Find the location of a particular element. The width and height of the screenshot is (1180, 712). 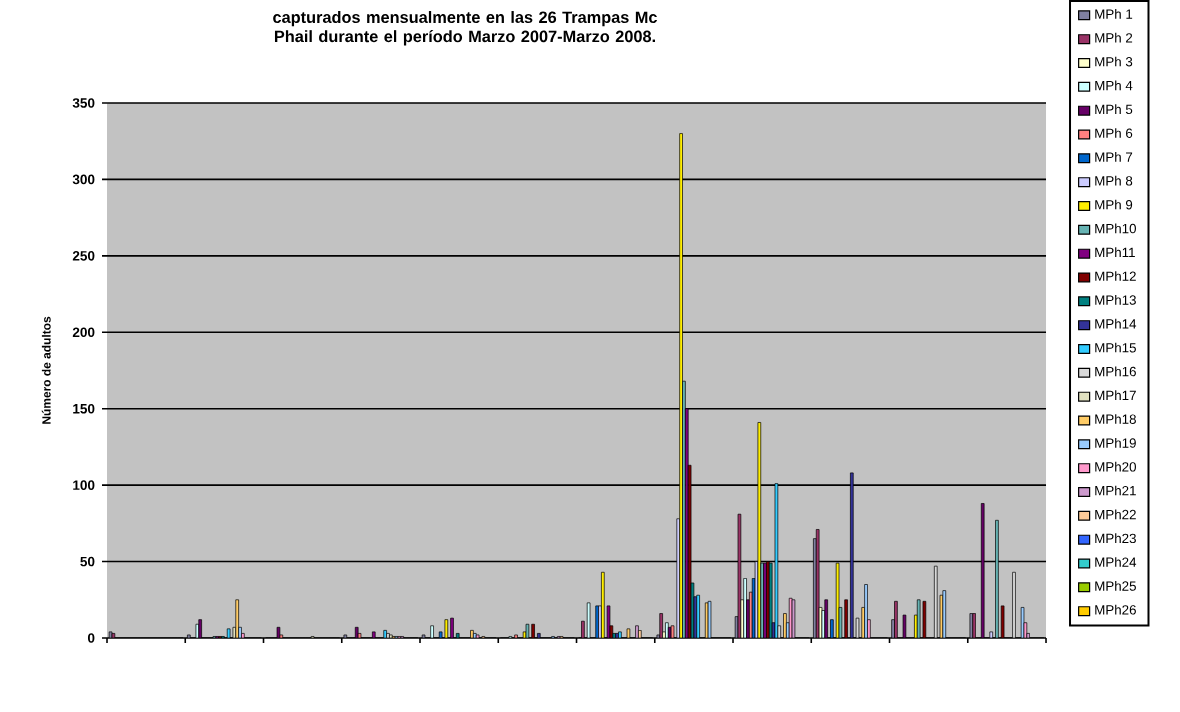

y-tick-label: 150 is located at coordinates (84, 408).